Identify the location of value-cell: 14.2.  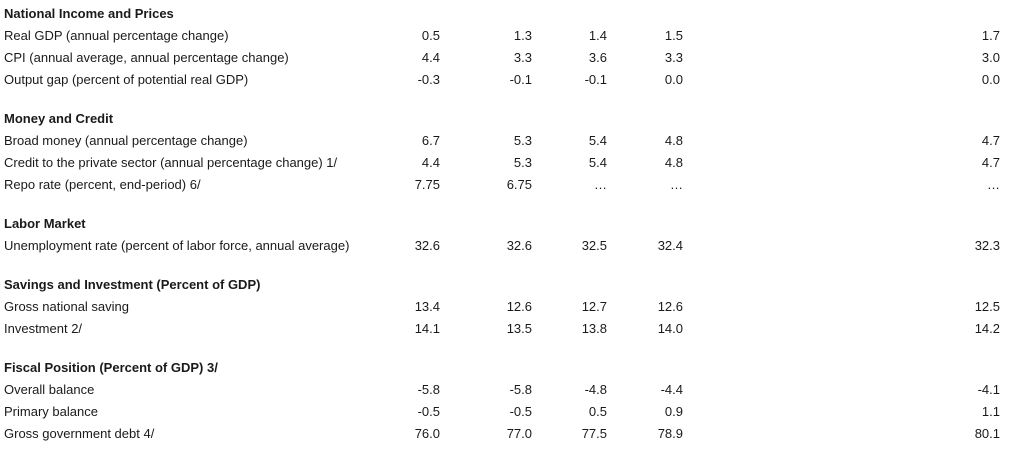
(987, 328).